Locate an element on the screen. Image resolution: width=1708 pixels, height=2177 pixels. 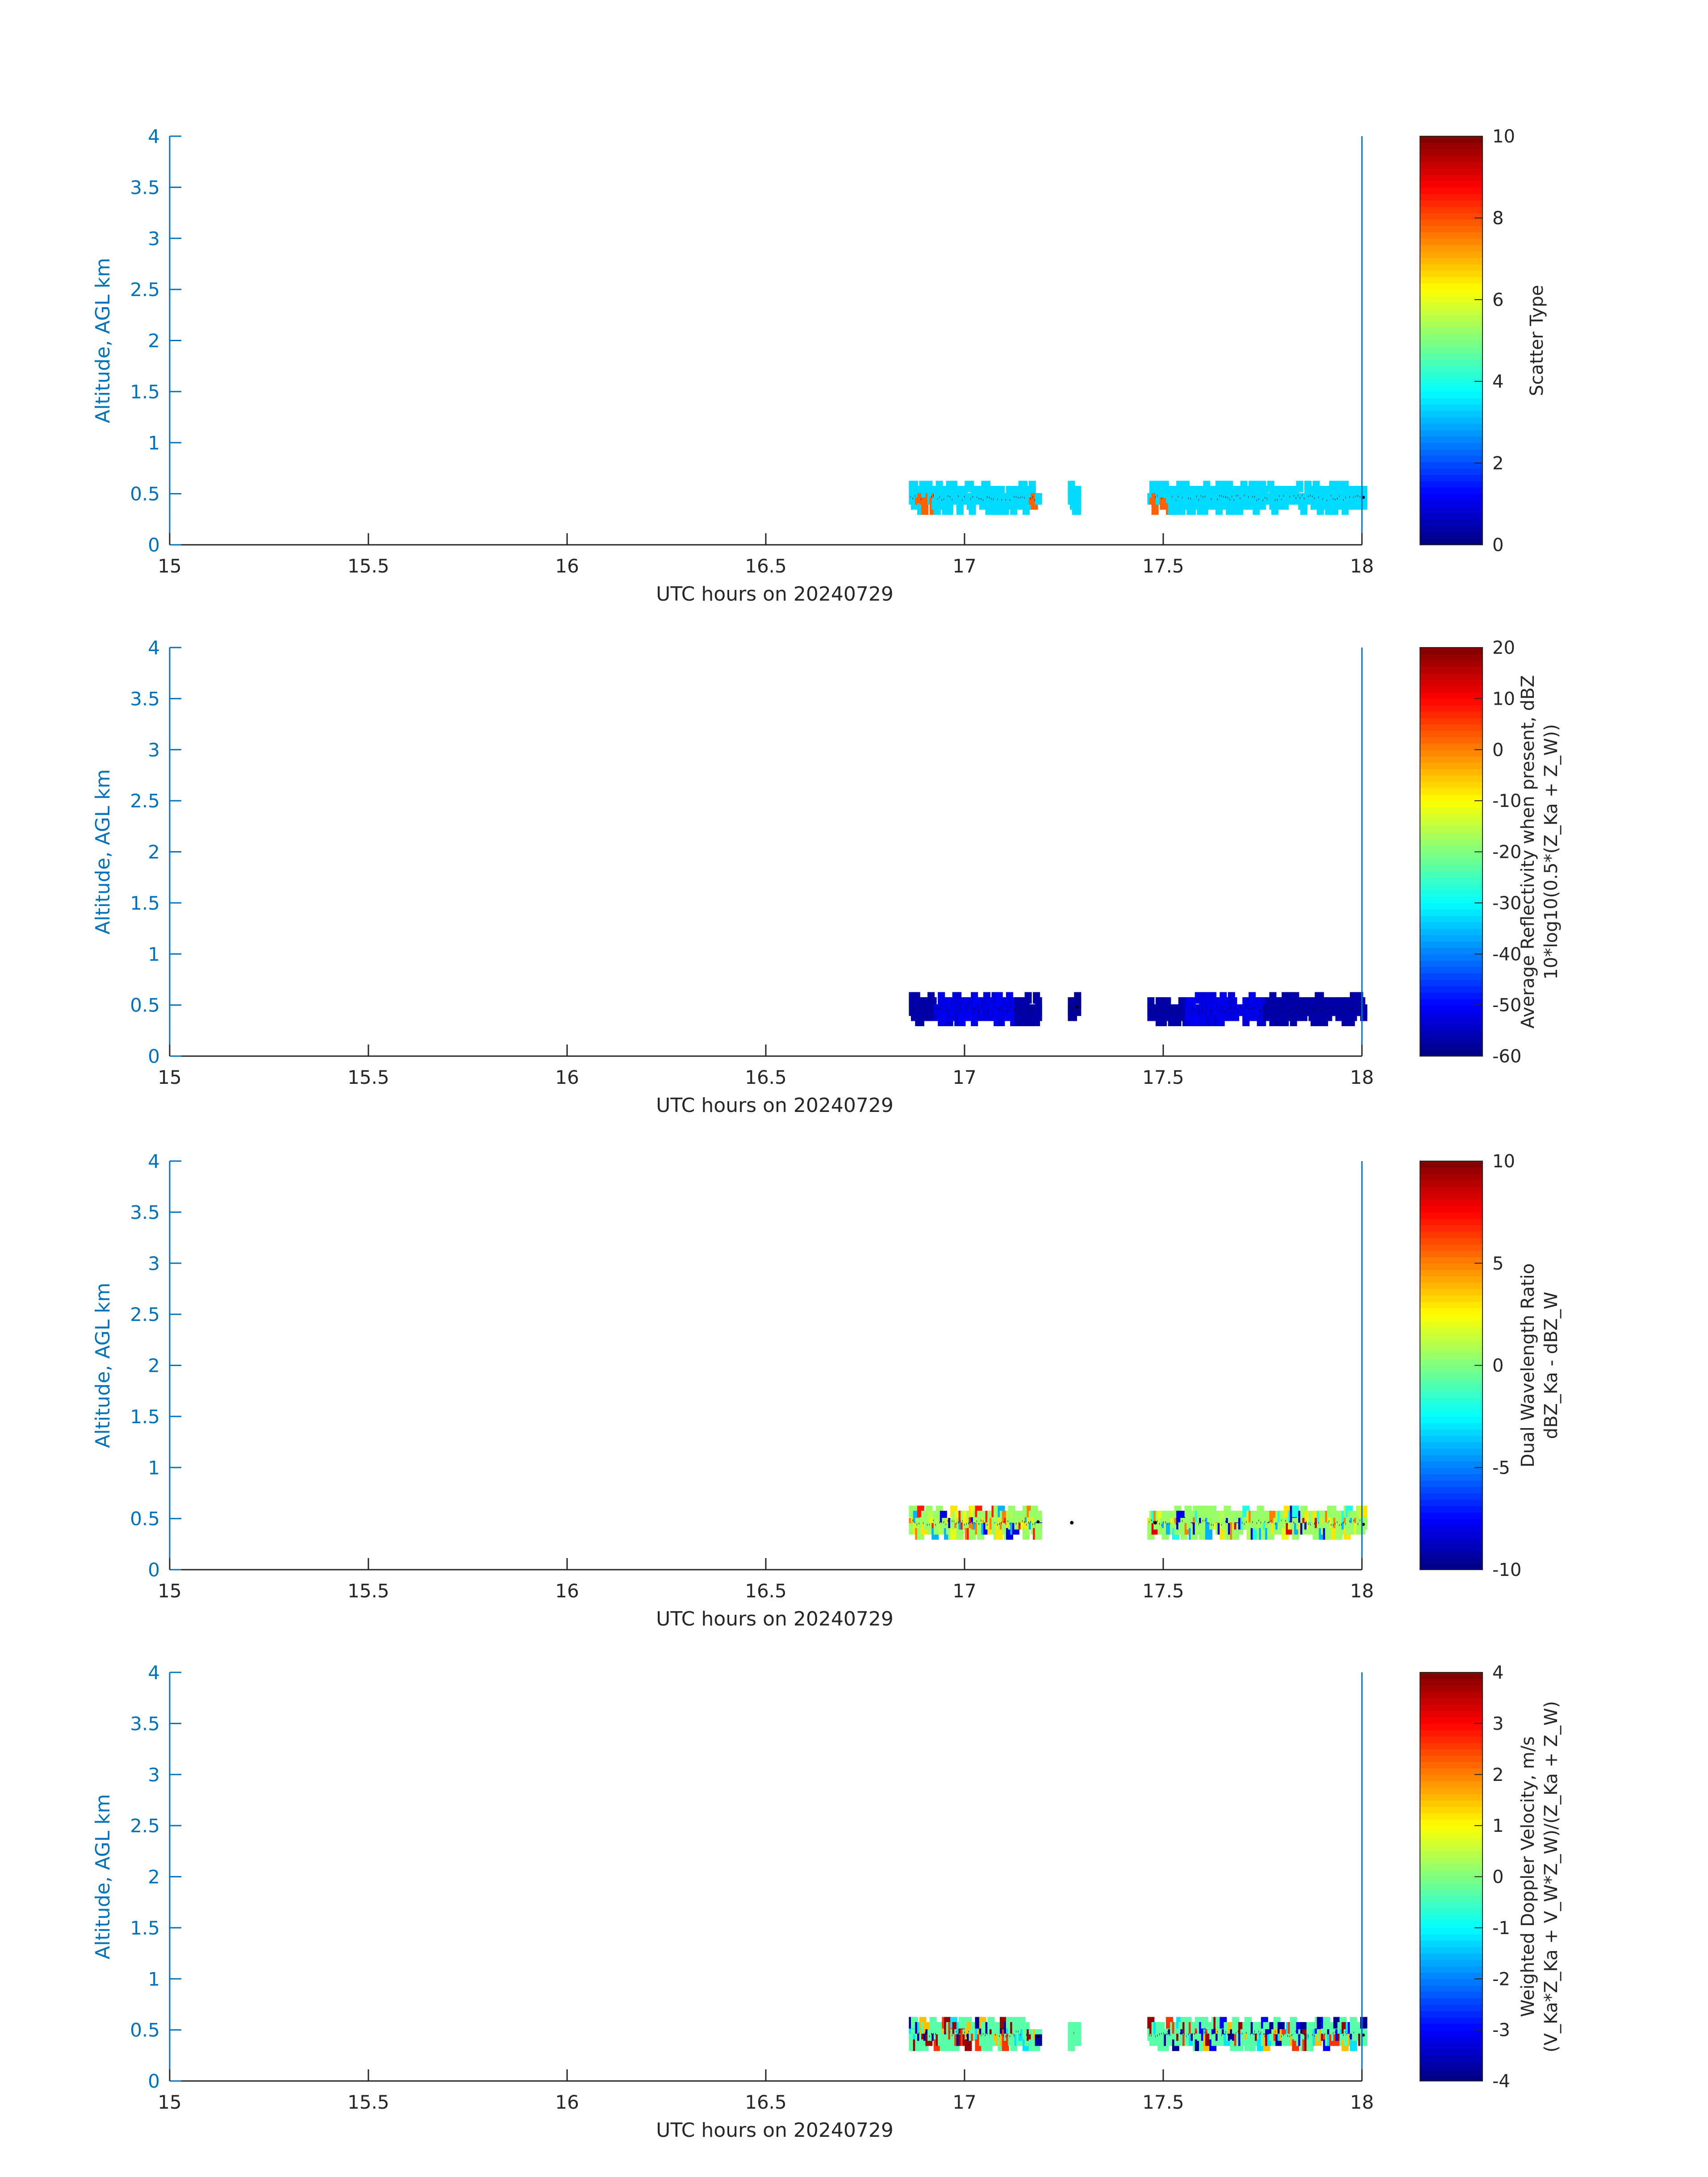
x-tick-label: 17.5 is located at coordinates (1163, 1077).